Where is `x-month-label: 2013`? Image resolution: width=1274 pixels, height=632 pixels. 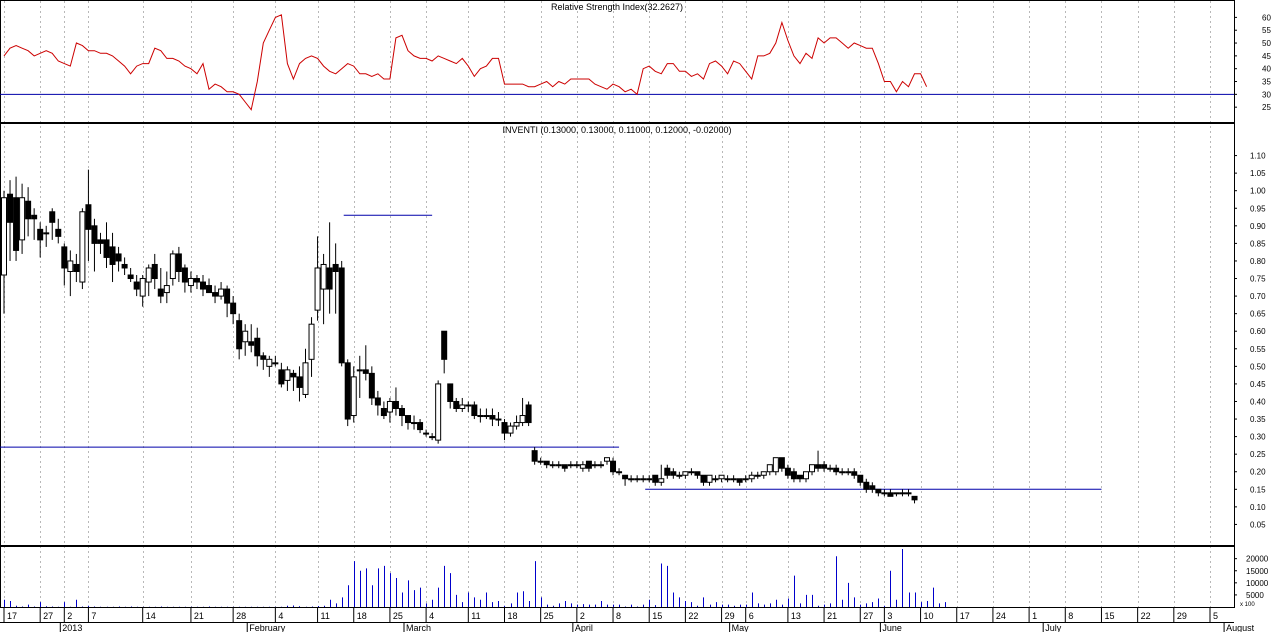 x-month-label: 2013 is located at coordinates (72, 627).